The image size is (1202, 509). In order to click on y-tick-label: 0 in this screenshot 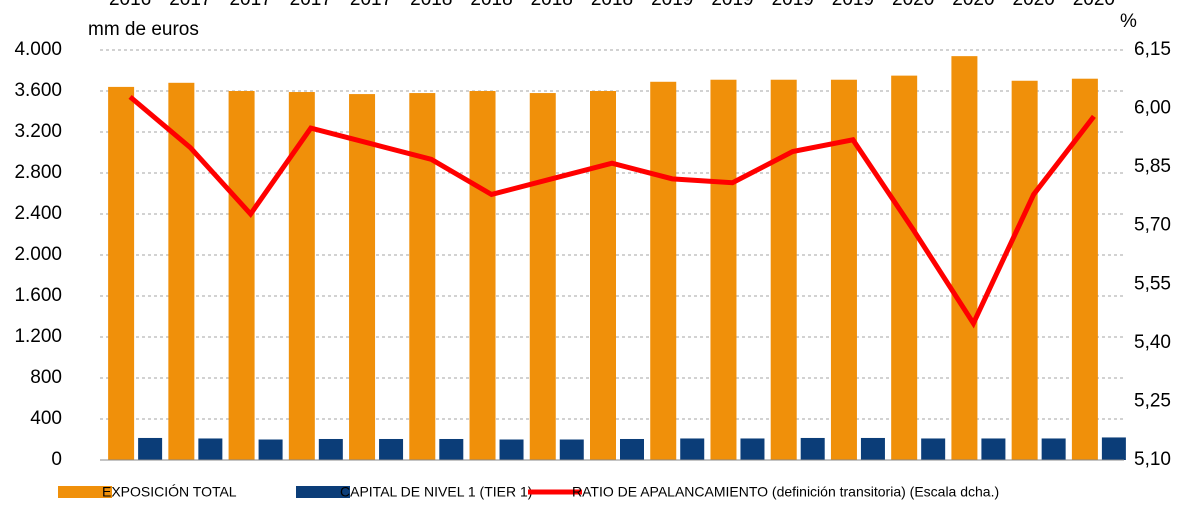, I will do `click(56, 459)`.